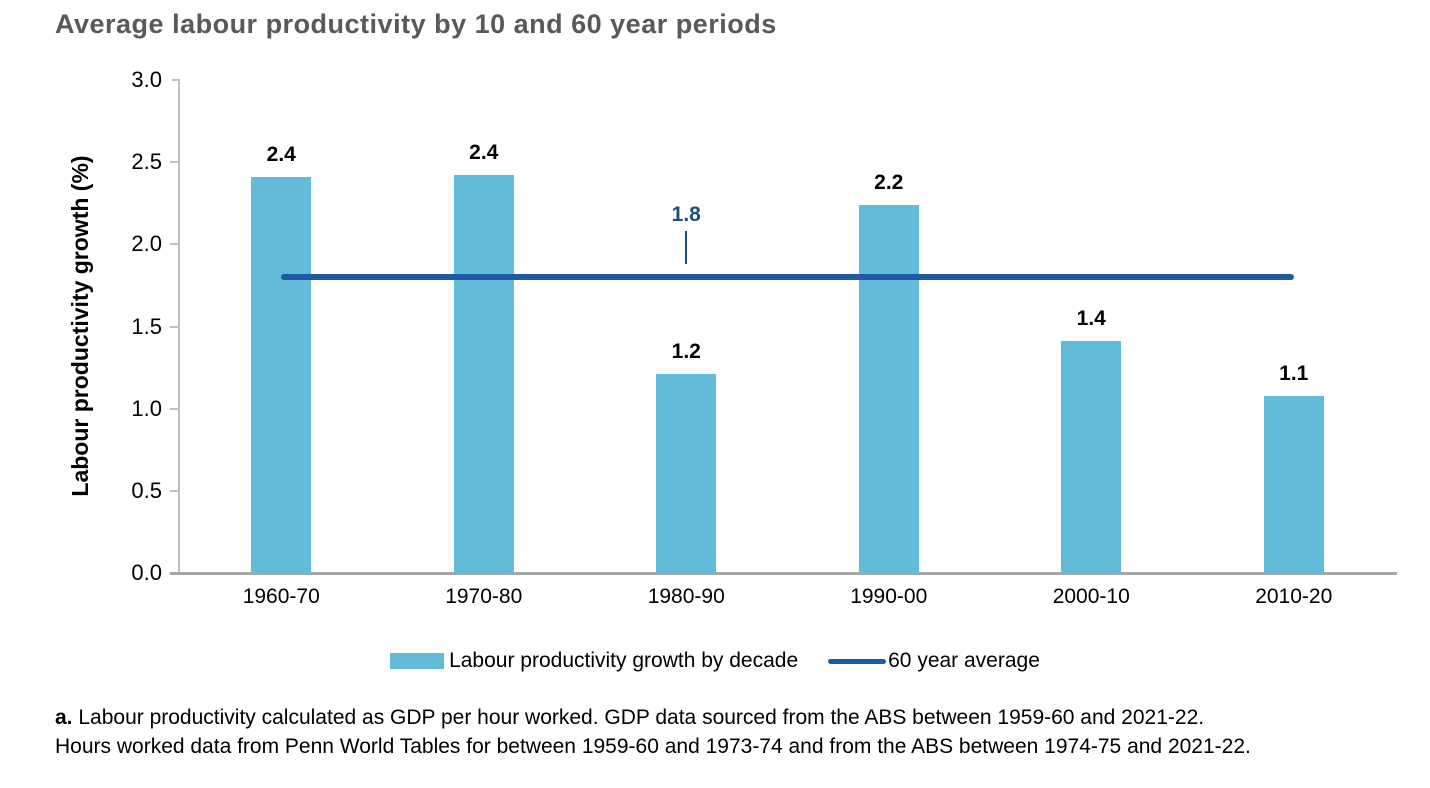  Describe the element at coordinates (146, 490) in the screenshot. I see `y-axis-tick-label: 0.5` at that location.